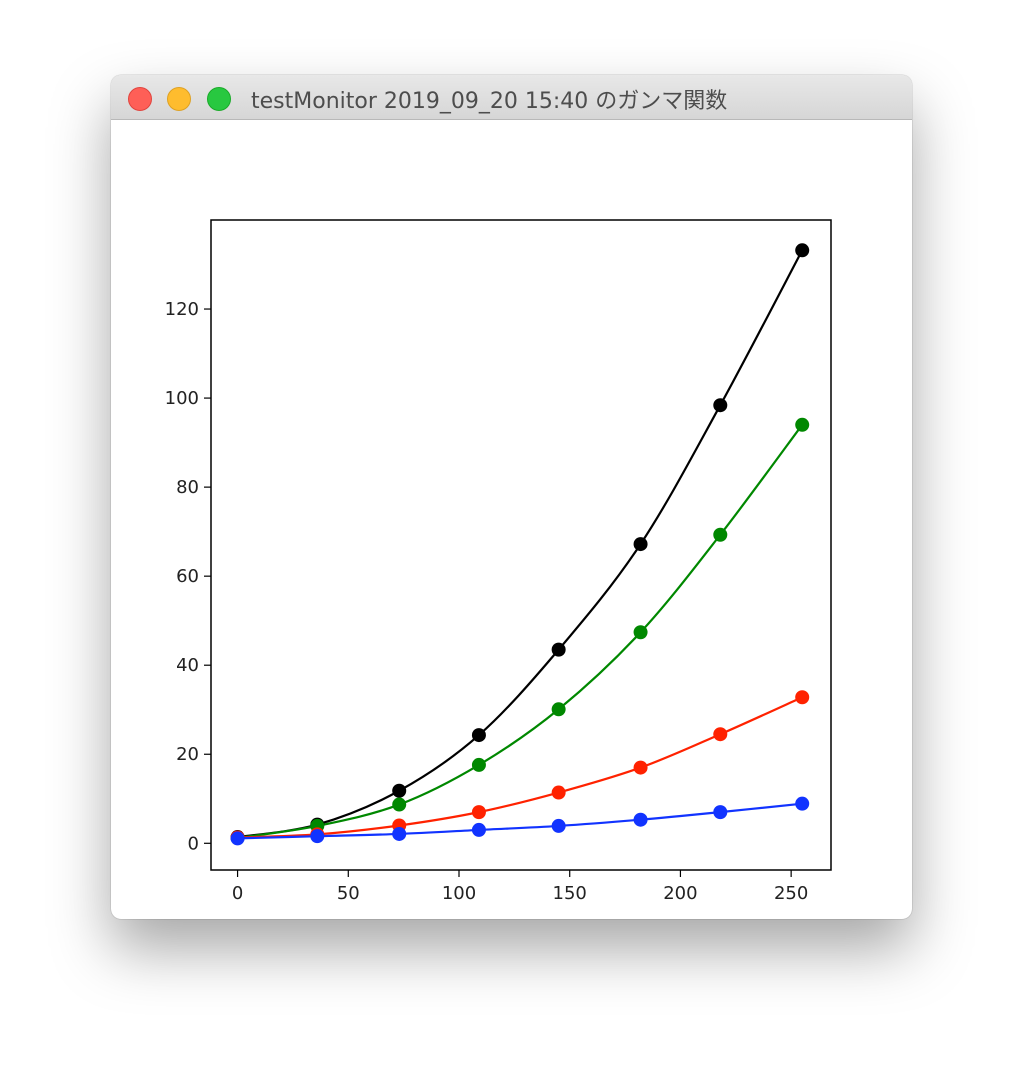  I want to click on x-tick-label: 150, so click(570, 893).